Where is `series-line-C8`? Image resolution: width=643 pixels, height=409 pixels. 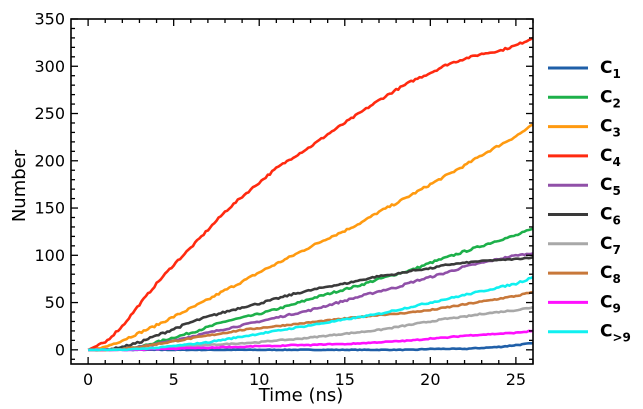
series-line-C8 is located at coordinates (311, 321).